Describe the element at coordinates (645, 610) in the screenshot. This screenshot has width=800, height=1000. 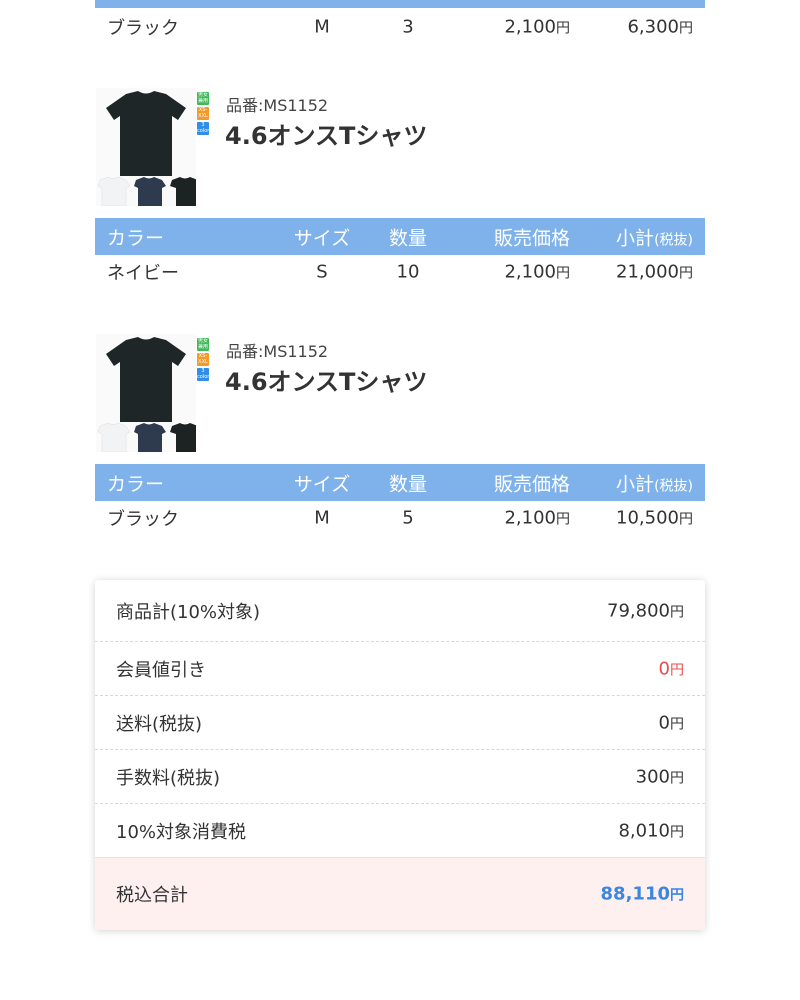
I see `summary-value: 79,800円` at that location.